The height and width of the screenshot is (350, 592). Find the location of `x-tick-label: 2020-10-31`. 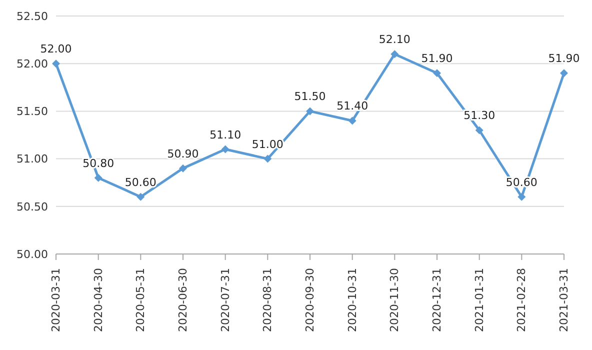

x-tick-label: 2020-10-31 is located at coordinates (352, 300).